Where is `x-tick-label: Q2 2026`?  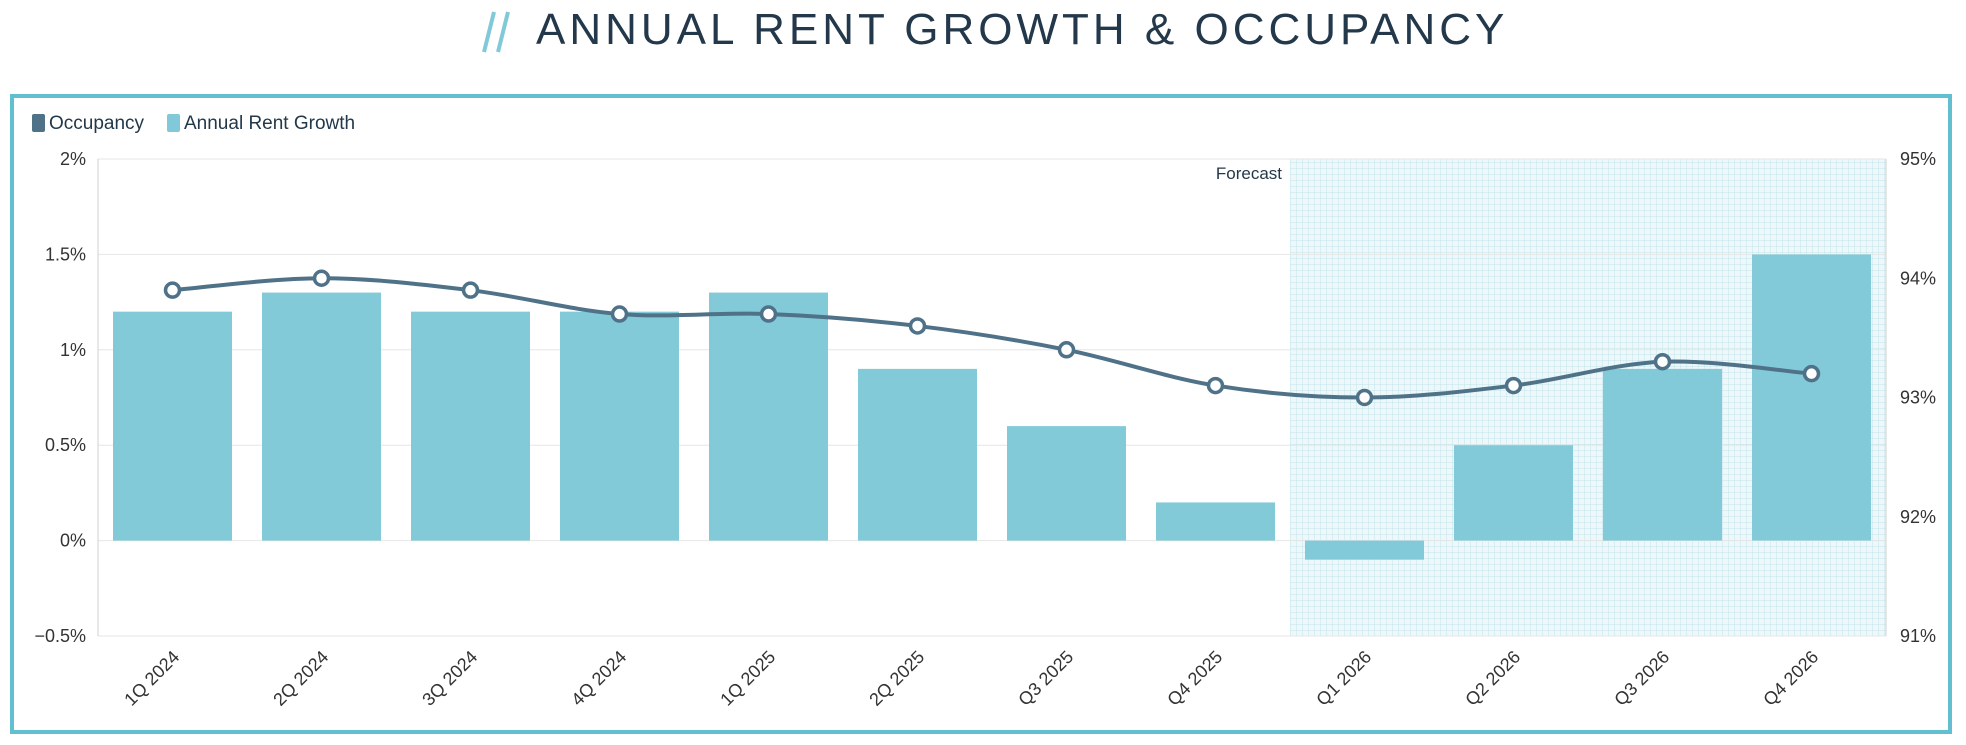 x-tick-label: Q2 2026 is located at coordinates (1492, 678).